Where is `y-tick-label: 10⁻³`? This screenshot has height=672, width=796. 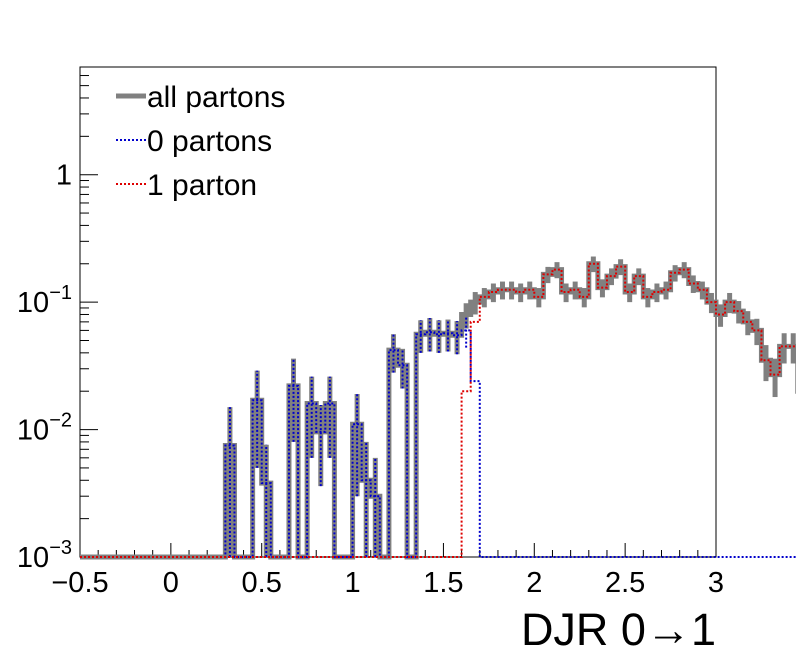 y-tick-label: 10⁻³ is located at coordinates (44, 555).